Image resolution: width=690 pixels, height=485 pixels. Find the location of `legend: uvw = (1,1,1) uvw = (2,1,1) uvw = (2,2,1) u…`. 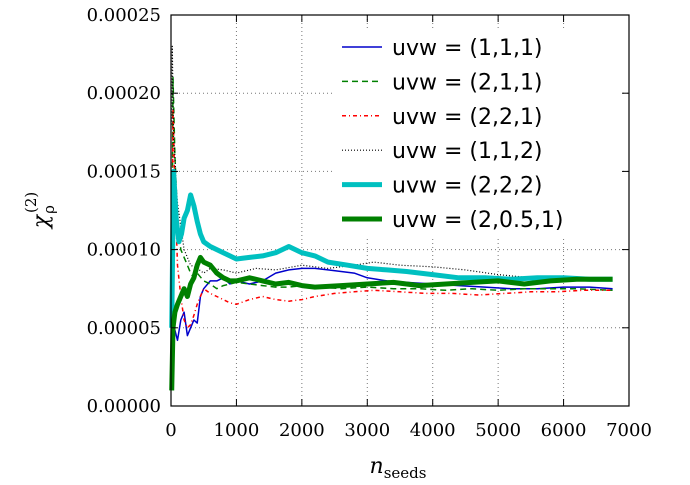

legend: uvw = (1,1,1) uvw = (2,1,1) uvw = (2,2,1) u… is located at coordinates (453, 134).